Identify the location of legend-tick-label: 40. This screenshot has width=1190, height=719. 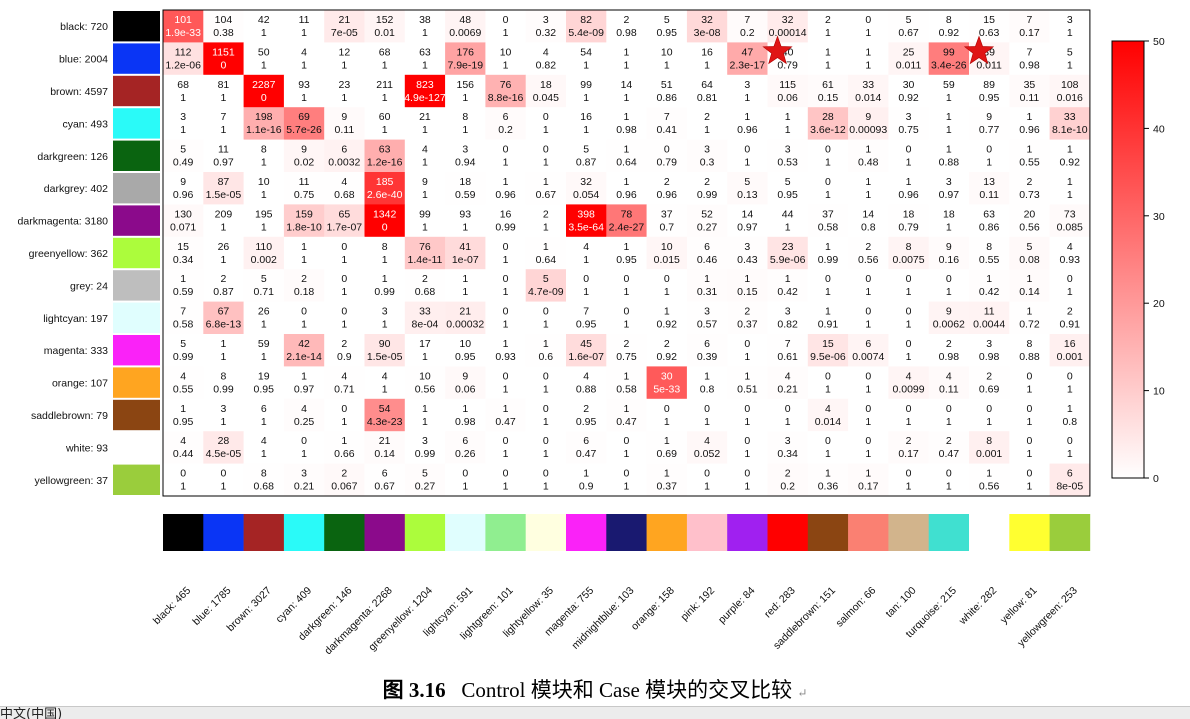
(1159, 129).